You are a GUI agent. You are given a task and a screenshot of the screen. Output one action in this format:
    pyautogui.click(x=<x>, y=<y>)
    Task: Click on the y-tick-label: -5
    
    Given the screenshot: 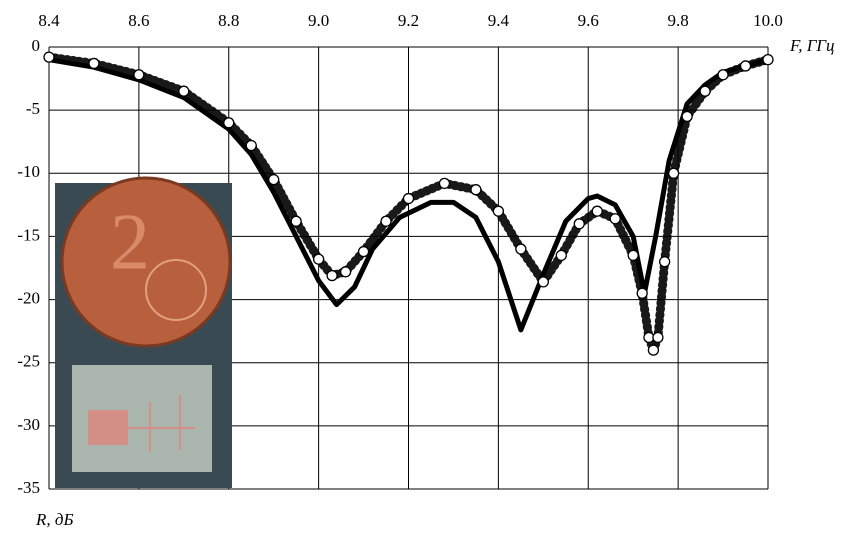 What is the action you would take?
    pyautogui.click(x=33, y=108)
    